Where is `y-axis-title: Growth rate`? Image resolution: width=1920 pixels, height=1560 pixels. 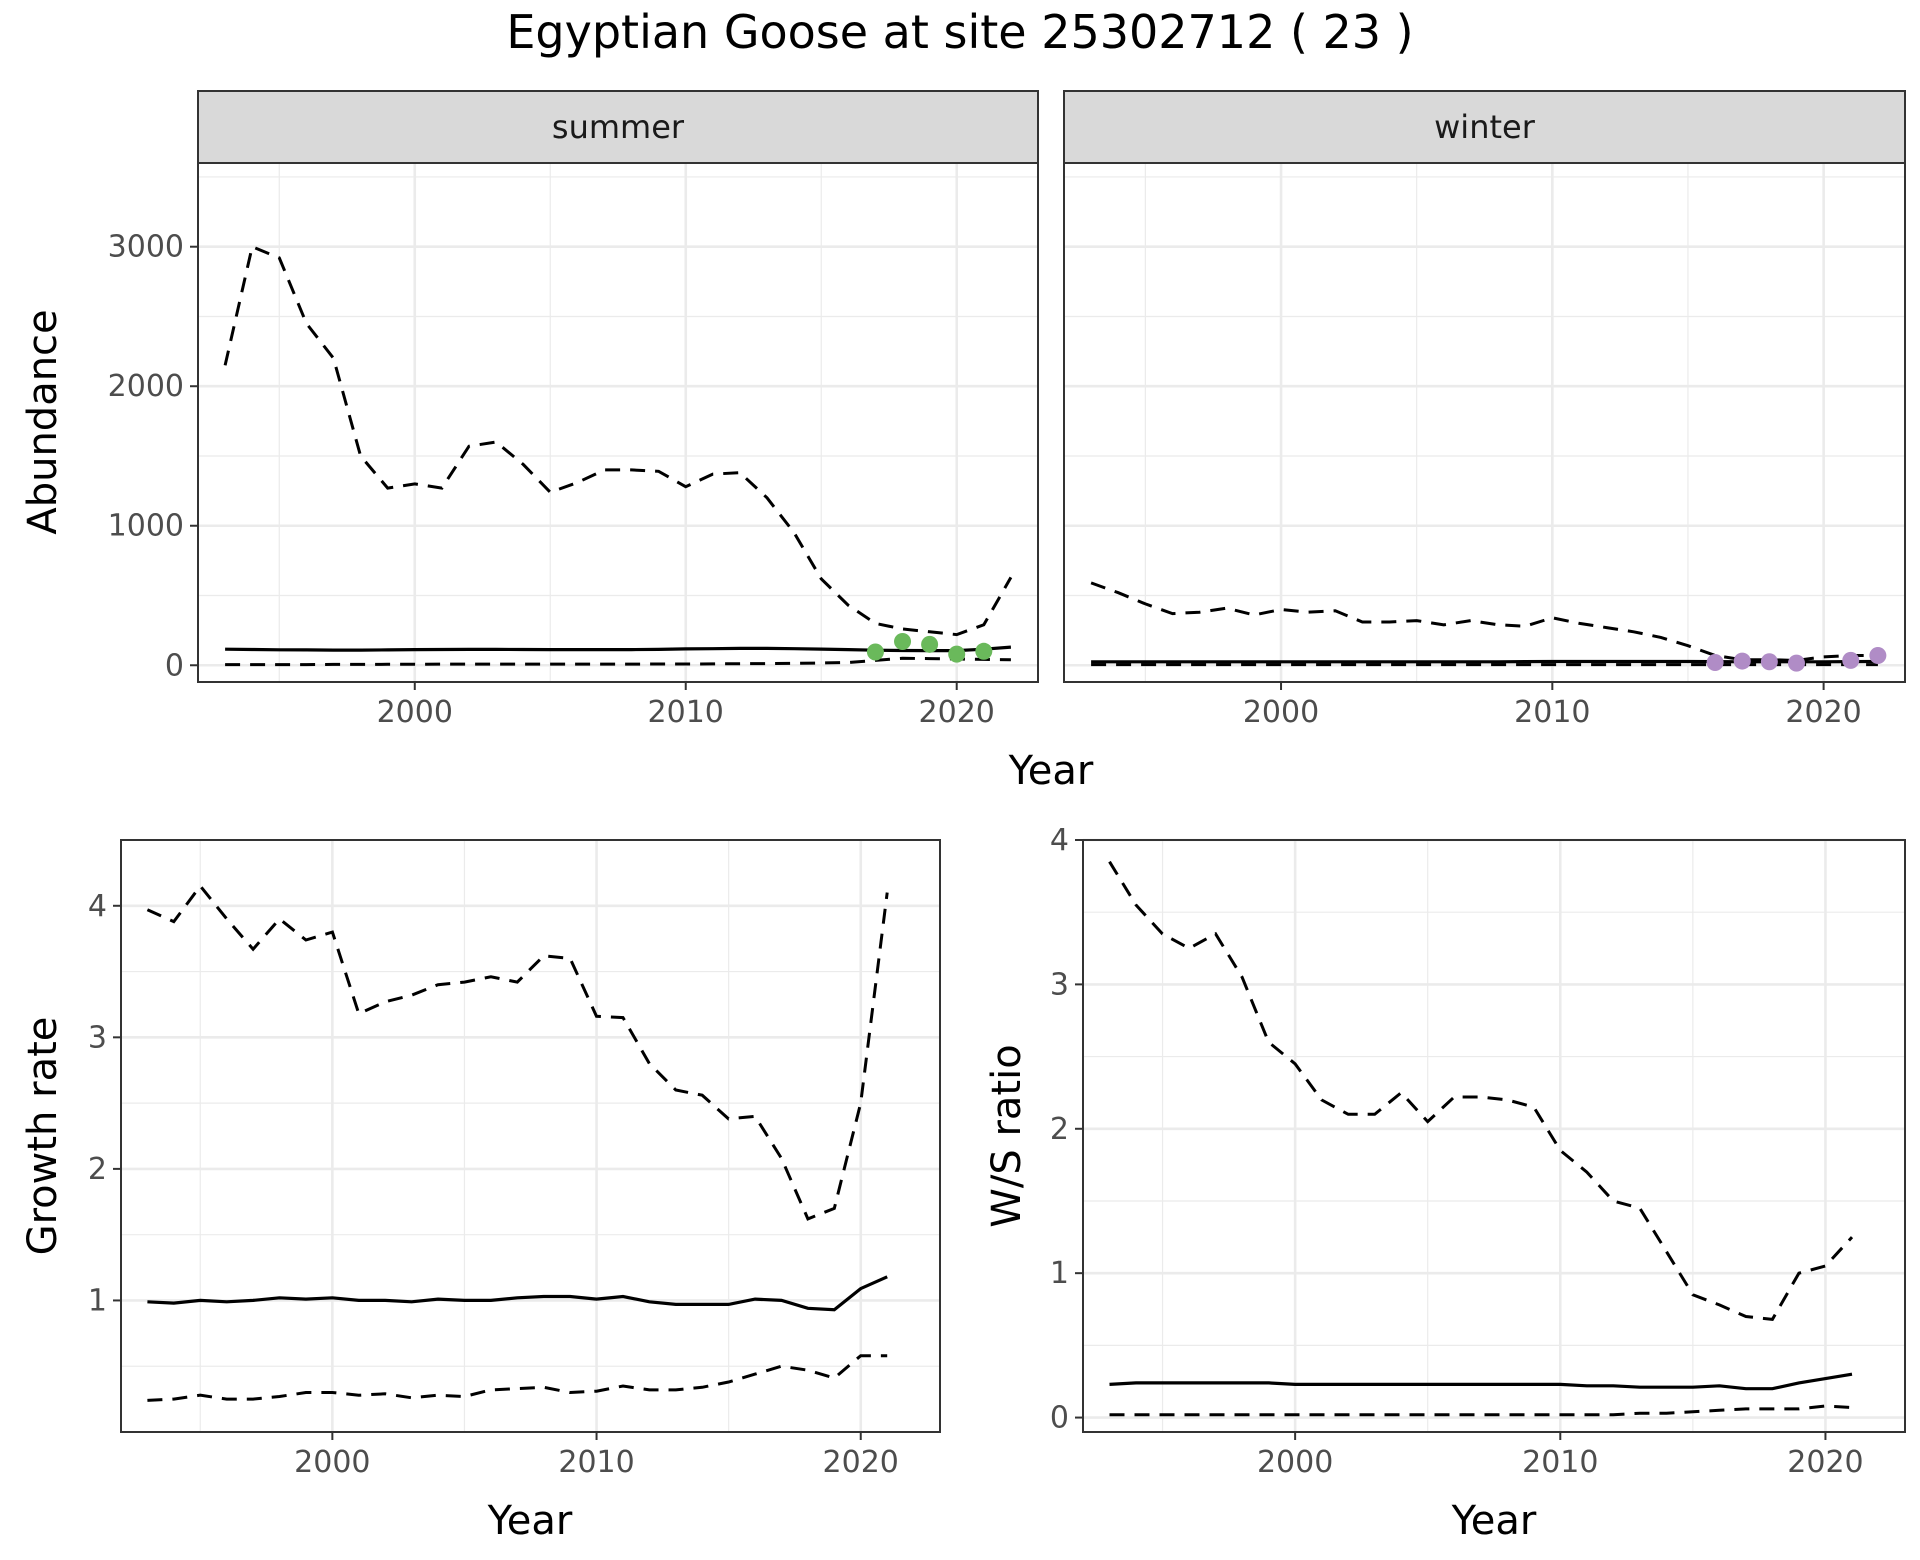 y-axis-title: Growth rate is located at coordinates (43, 1136).